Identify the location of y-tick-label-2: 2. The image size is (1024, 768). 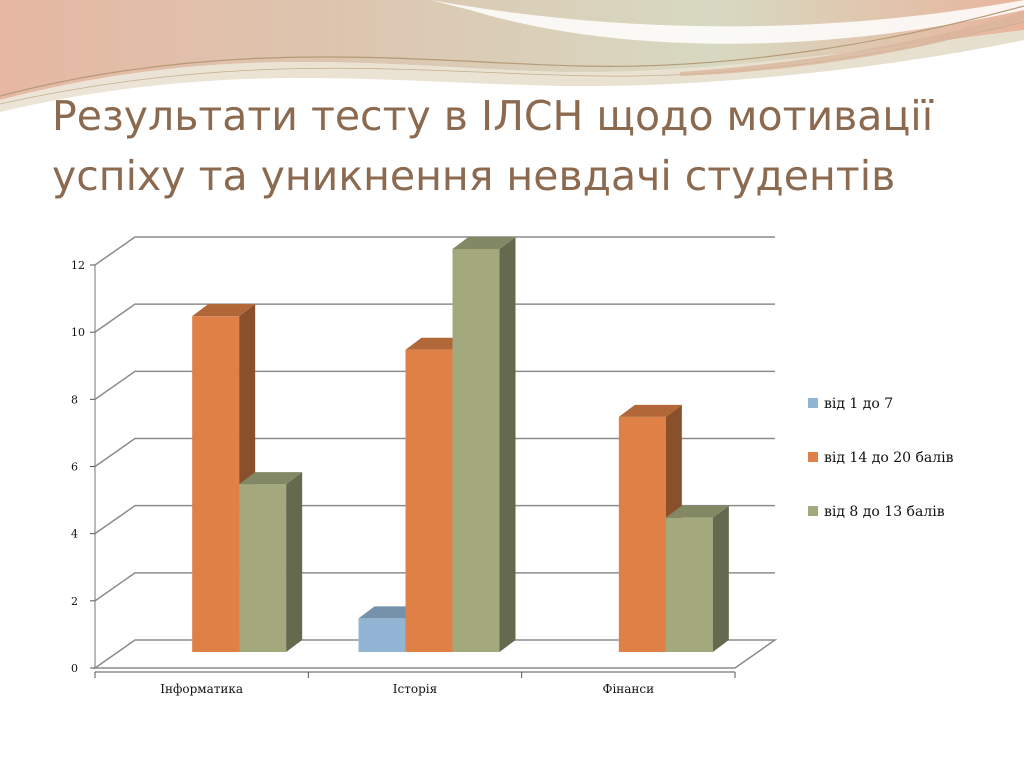
(74, 601).